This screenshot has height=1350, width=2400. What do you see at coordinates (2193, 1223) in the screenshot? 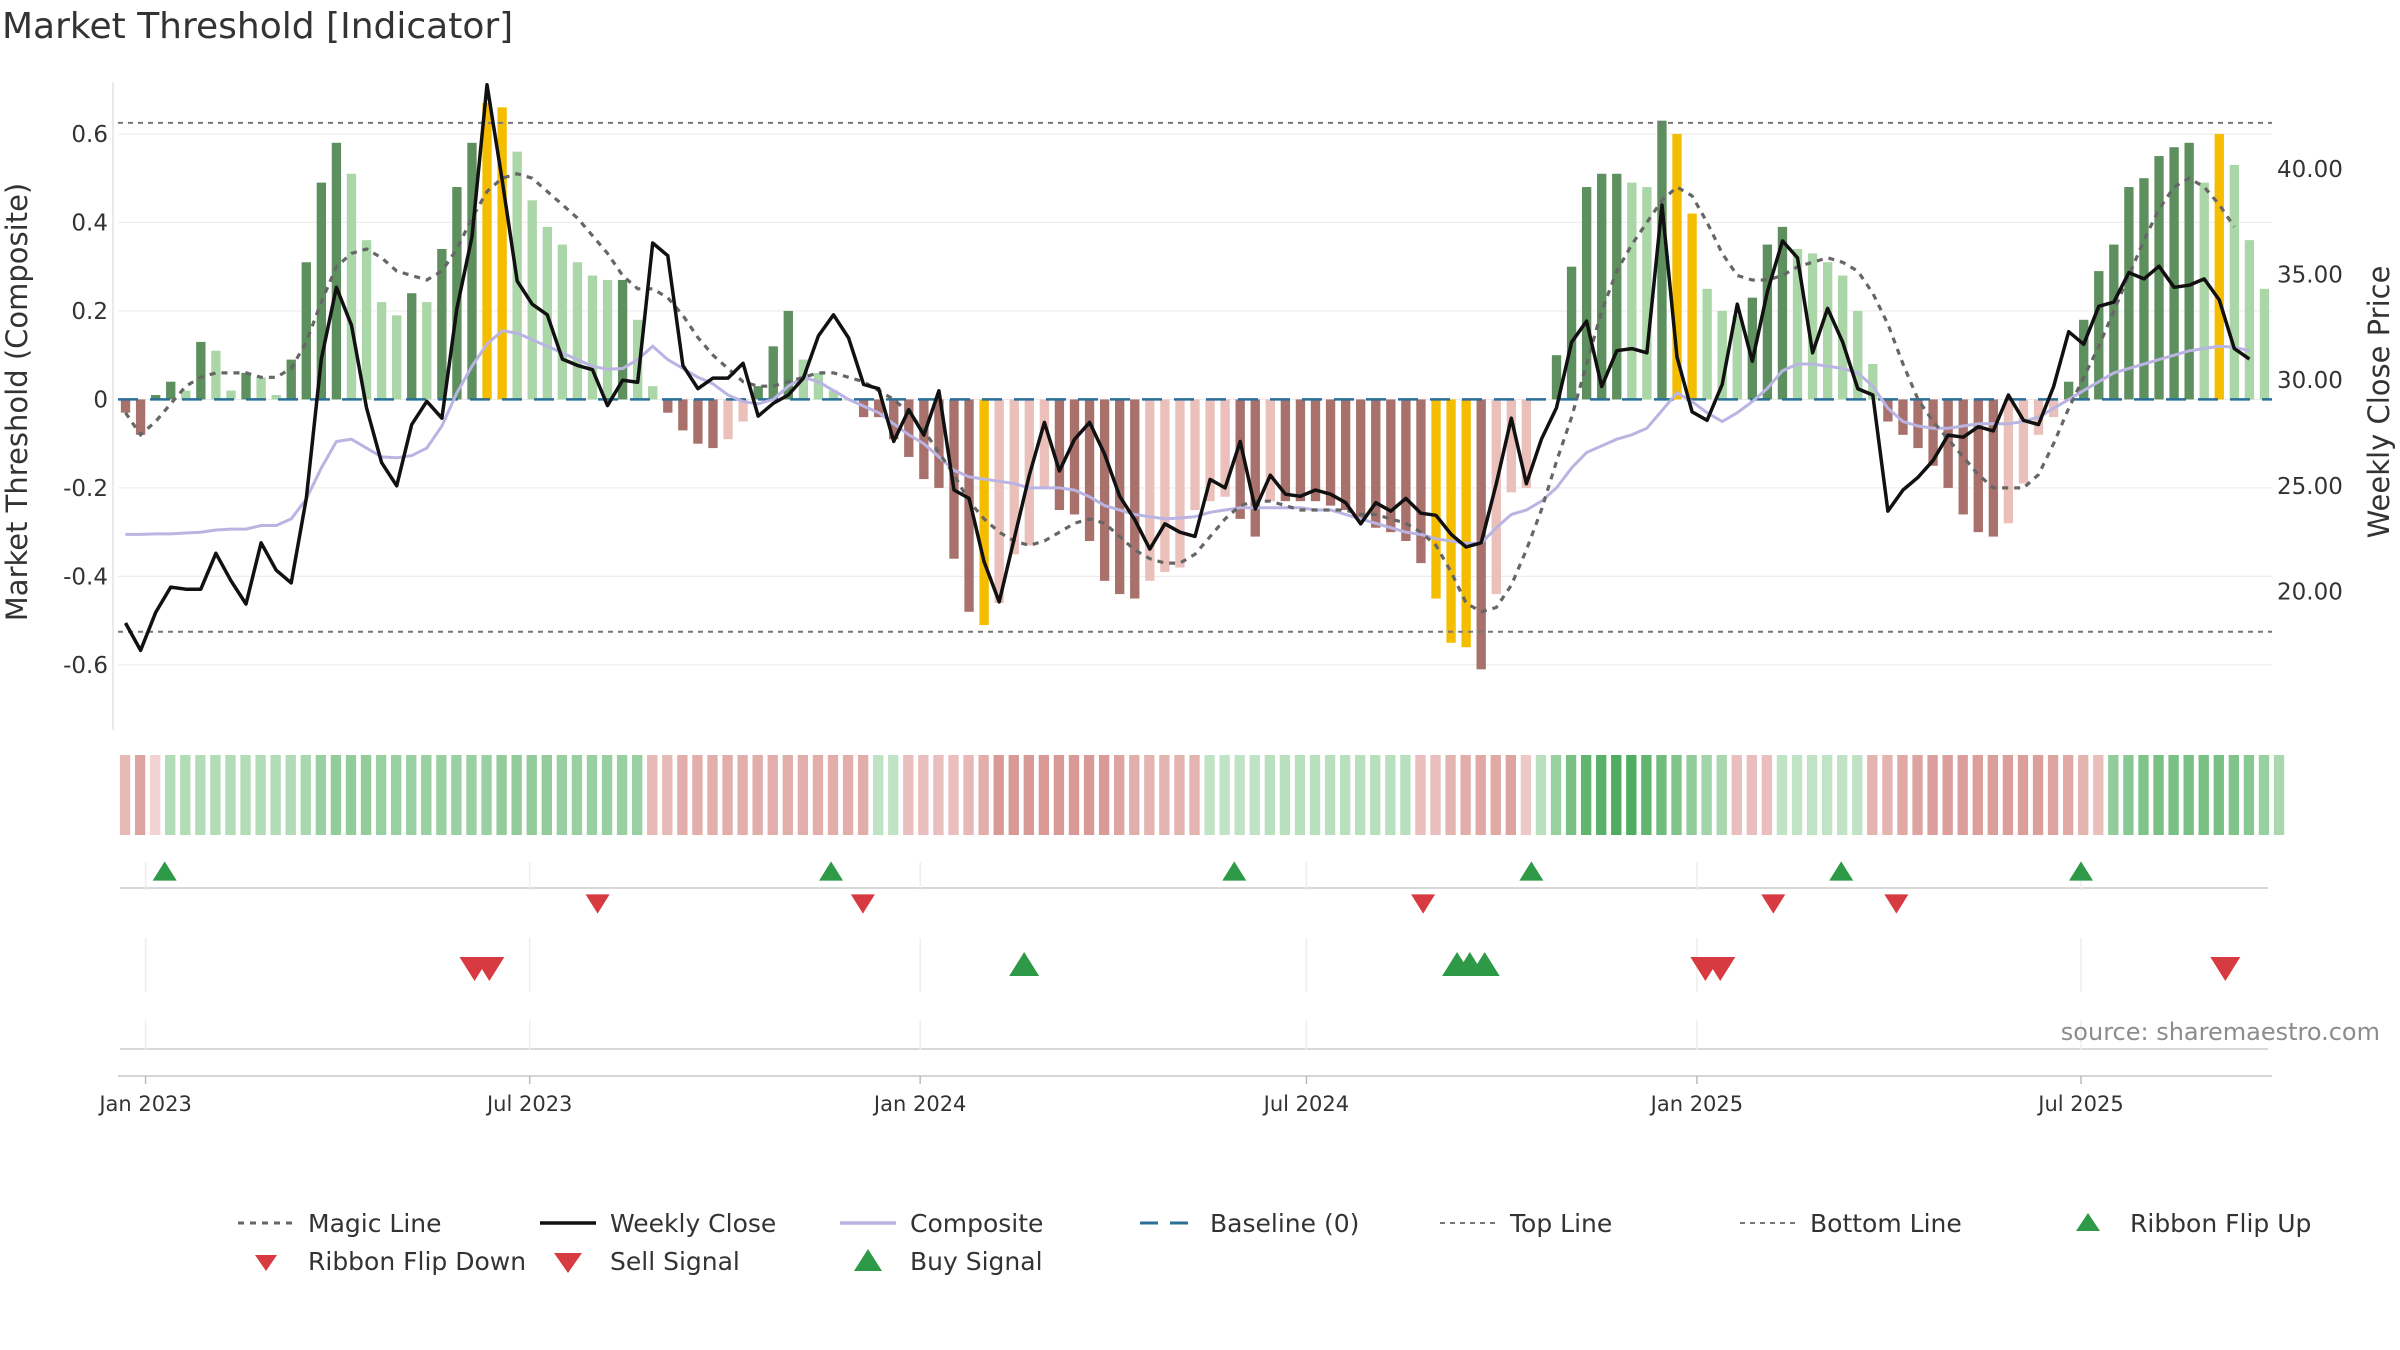
I see `legend-item: Ribbon Flip Up` at bounding box center [2193, 1223].